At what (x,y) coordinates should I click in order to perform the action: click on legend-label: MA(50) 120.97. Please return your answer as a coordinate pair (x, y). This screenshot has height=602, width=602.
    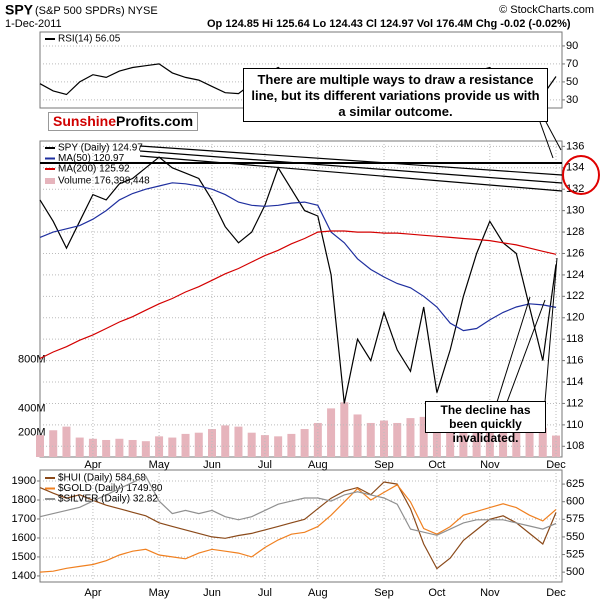
    Looking at the image, I should click on (91, 158).